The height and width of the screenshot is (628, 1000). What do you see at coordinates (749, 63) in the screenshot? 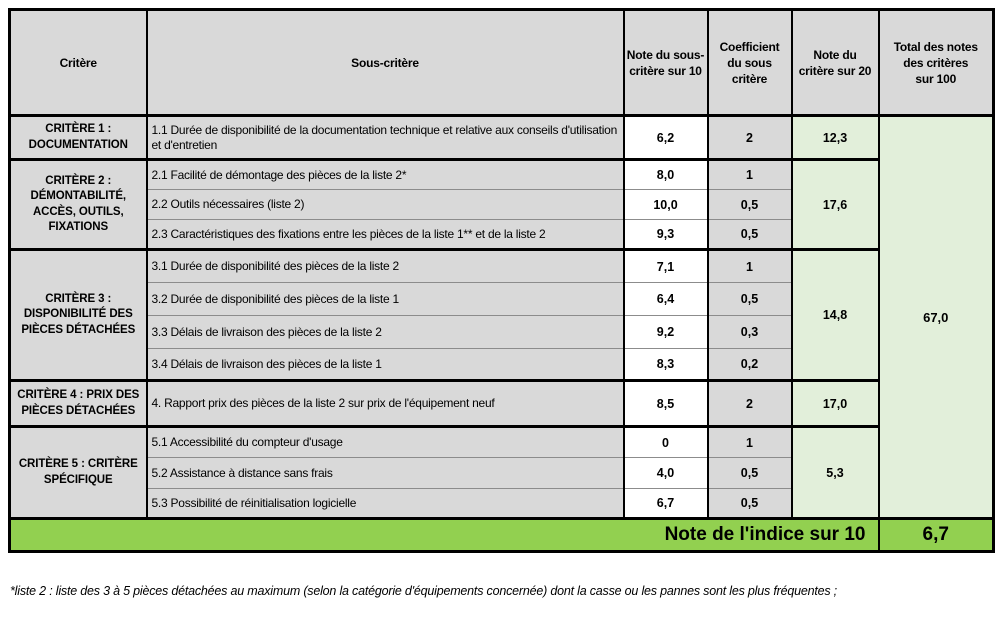
I see `header-coefficient: Coefficient du sous critère` at bounding box center [749, 63].